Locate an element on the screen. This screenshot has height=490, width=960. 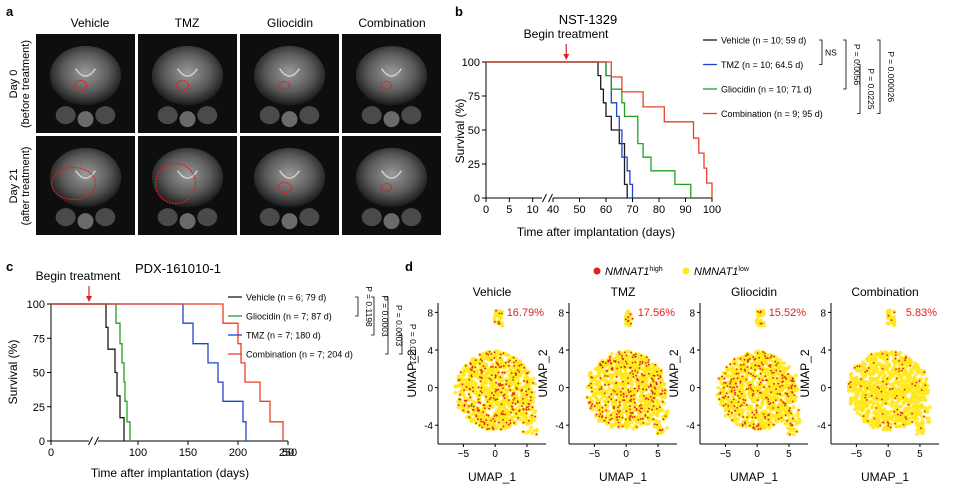
mri-ventricle is located at coordinates (85, 72).